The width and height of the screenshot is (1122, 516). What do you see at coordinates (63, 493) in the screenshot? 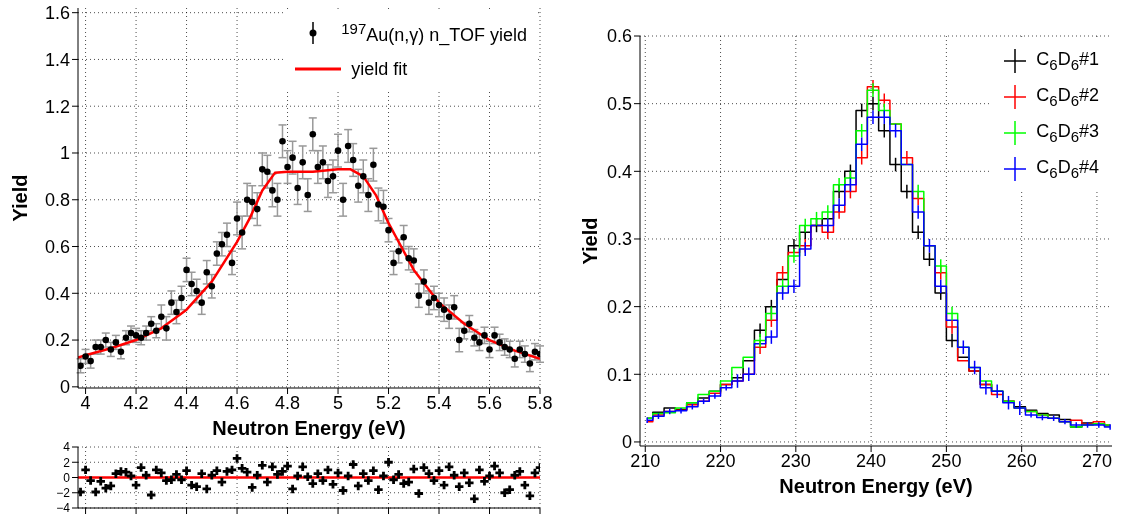
I see `y-tick-label: −2` at bounding box center [63, 493].